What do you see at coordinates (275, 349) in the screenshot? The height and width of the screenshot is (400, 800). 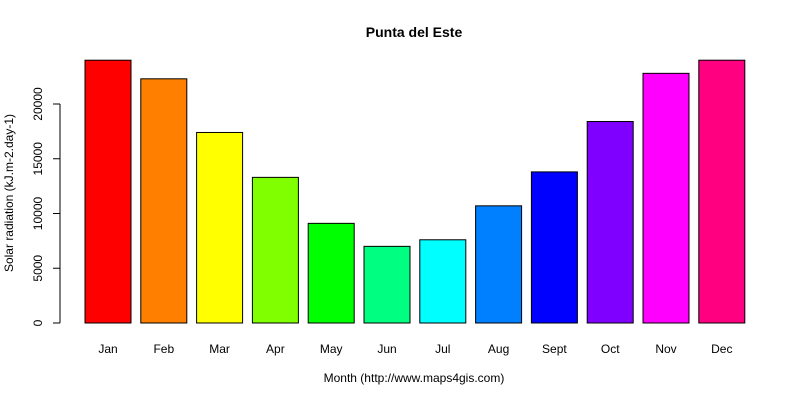 I see `x-tick-label: Apr` at bounding box center [275, 349].